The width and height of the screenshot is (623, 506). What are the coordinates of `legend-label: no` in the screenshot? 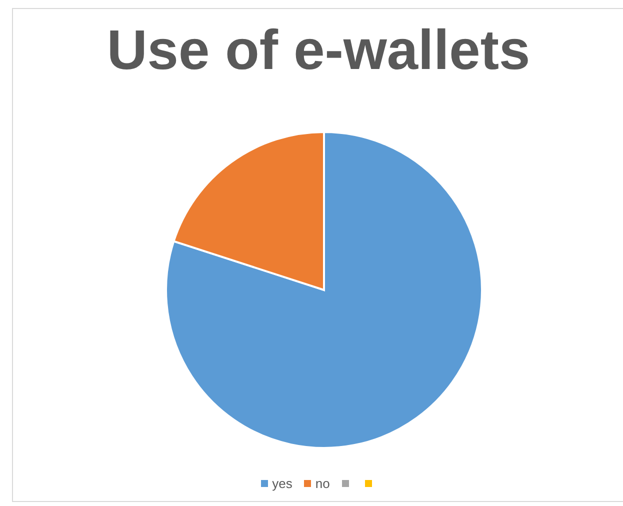 It's located at (322, 483).